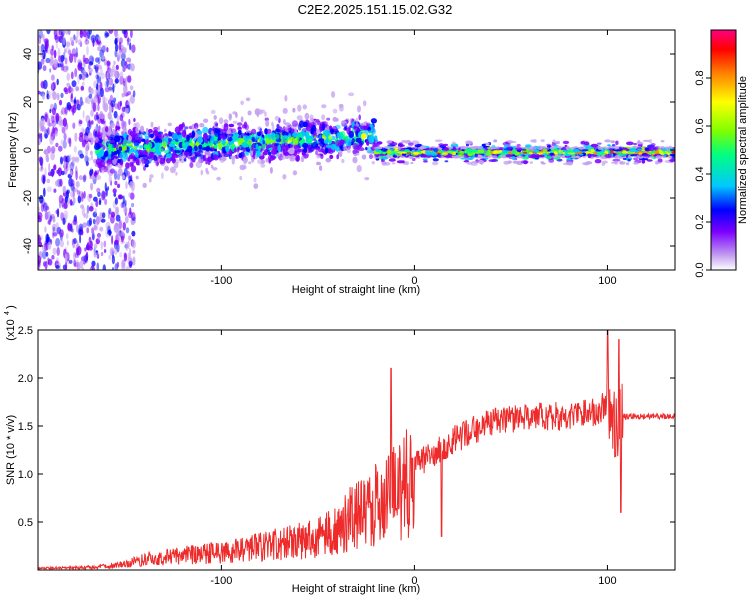 This screenshot has height=600, width=750. What do you see at coordinates (700, 173) in the screenshot?
I see `colorbar-tick-label: 0.4` at bounding box center [700, 173].